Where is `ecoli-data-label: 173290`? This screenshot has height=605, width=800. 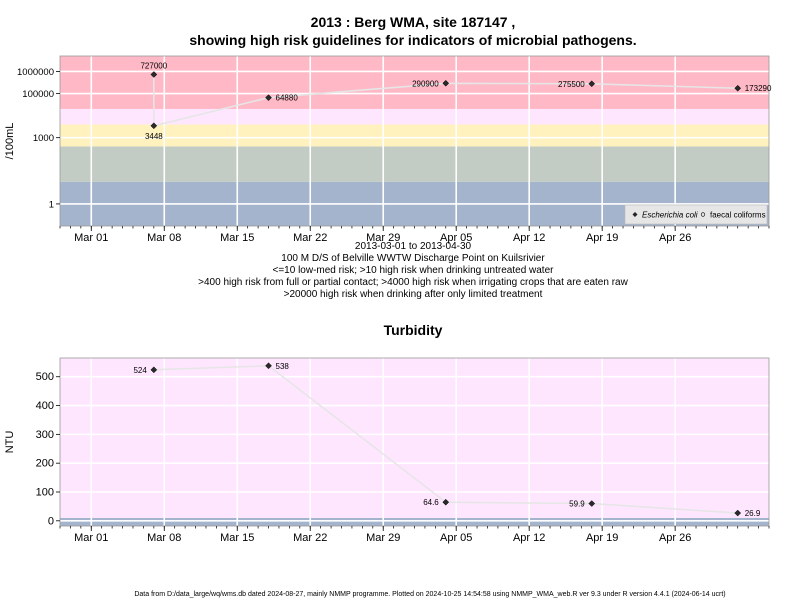
ecoli-data-label: 173290 is located at coordinates (758, 88).